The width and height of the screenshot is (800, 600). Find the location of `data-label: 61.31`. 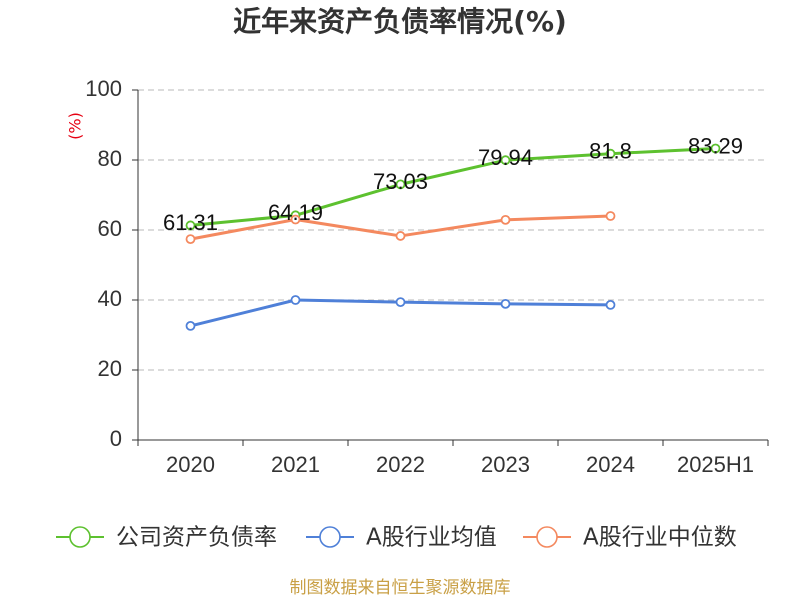

data-label: 61.31 is located at coordinates (190, 222).